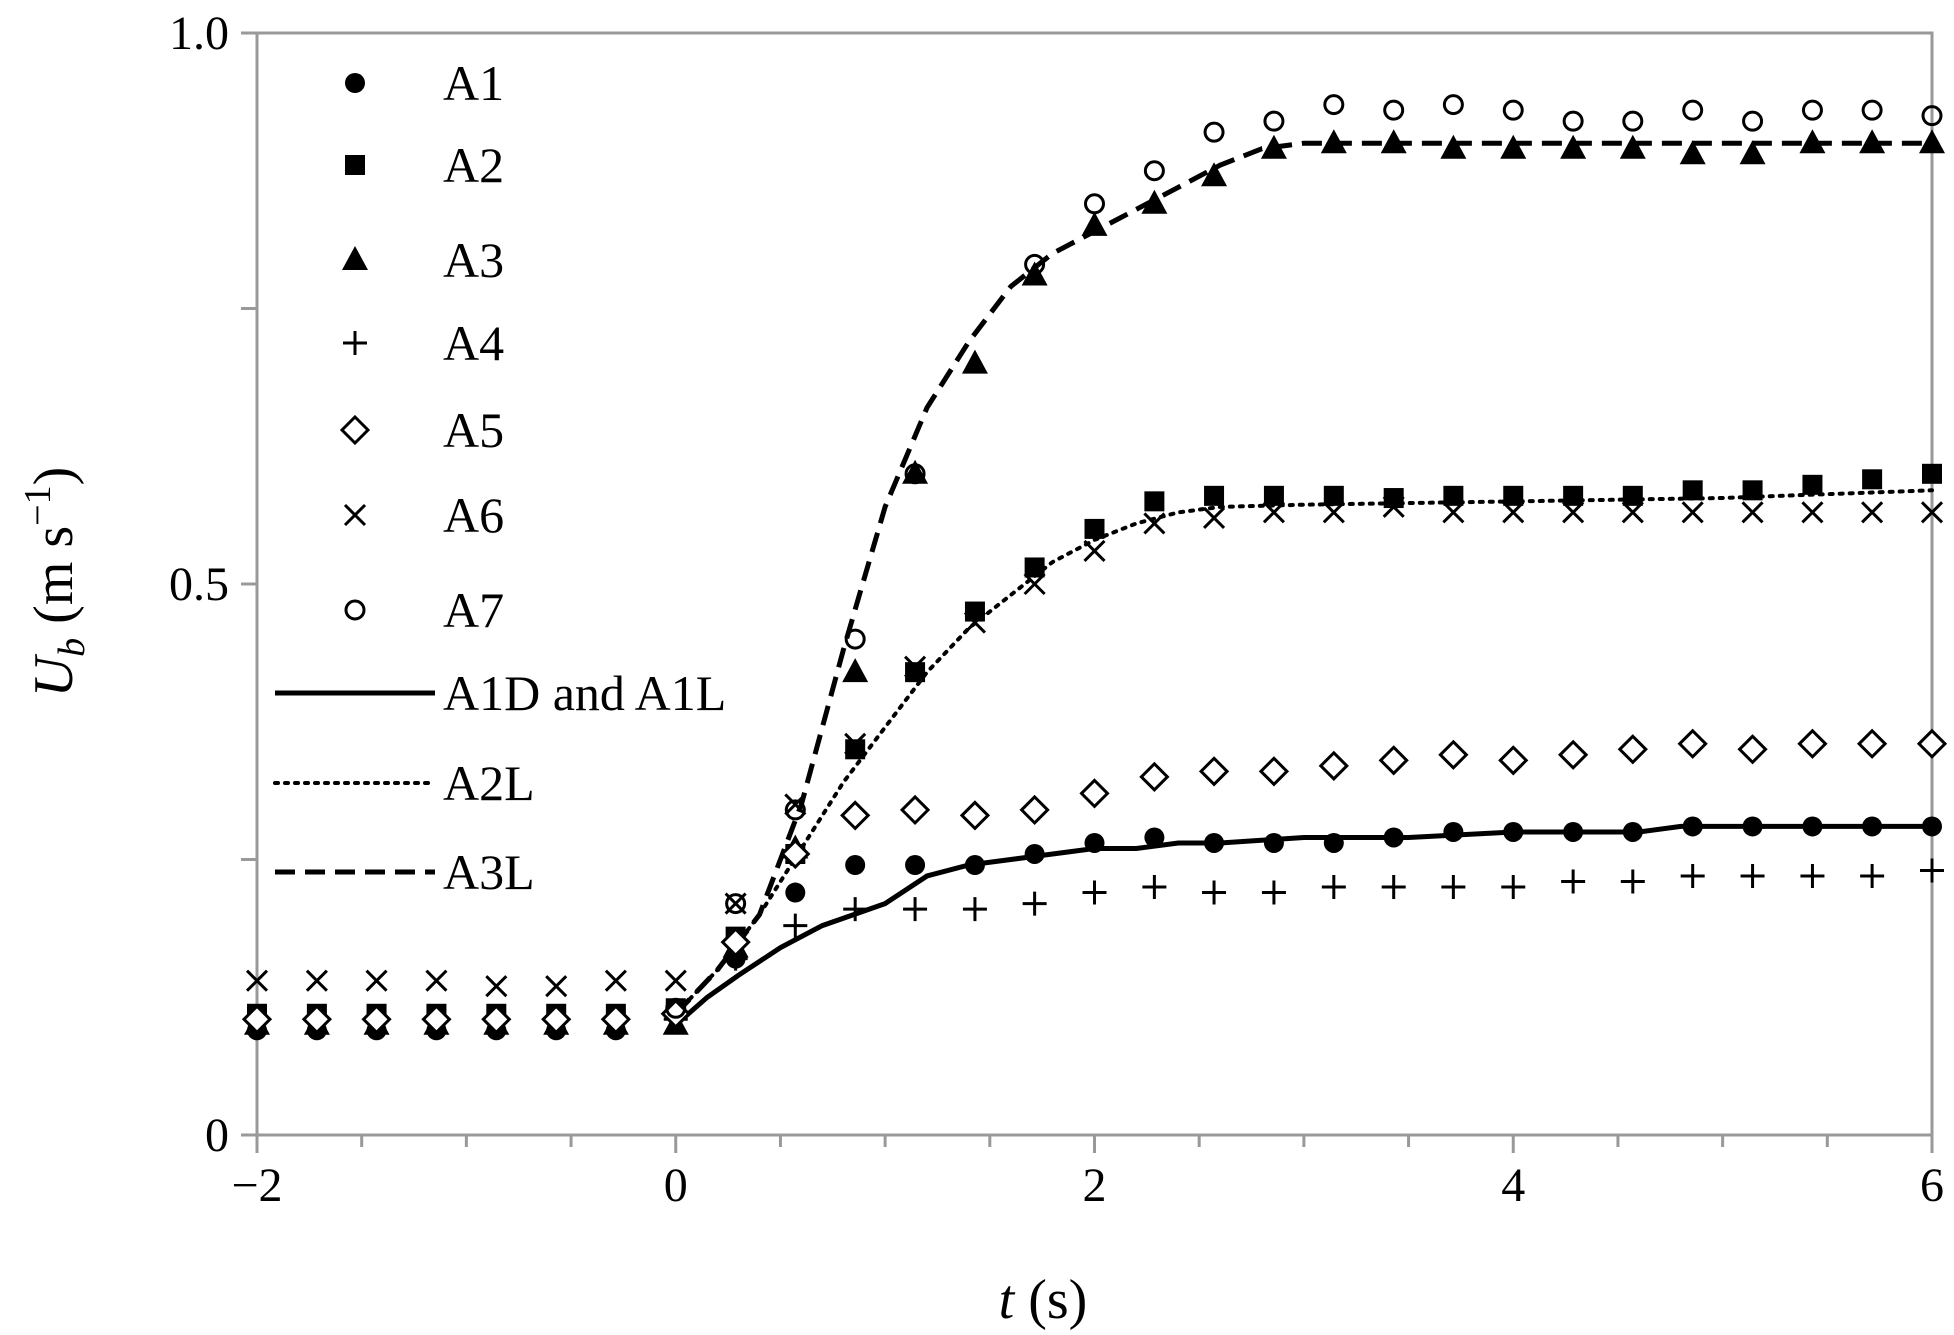 Image resolution: width=1954 pixels, height=1335 pixels. I want to click on legend-label: A1D and A1L, so click(584, 693).